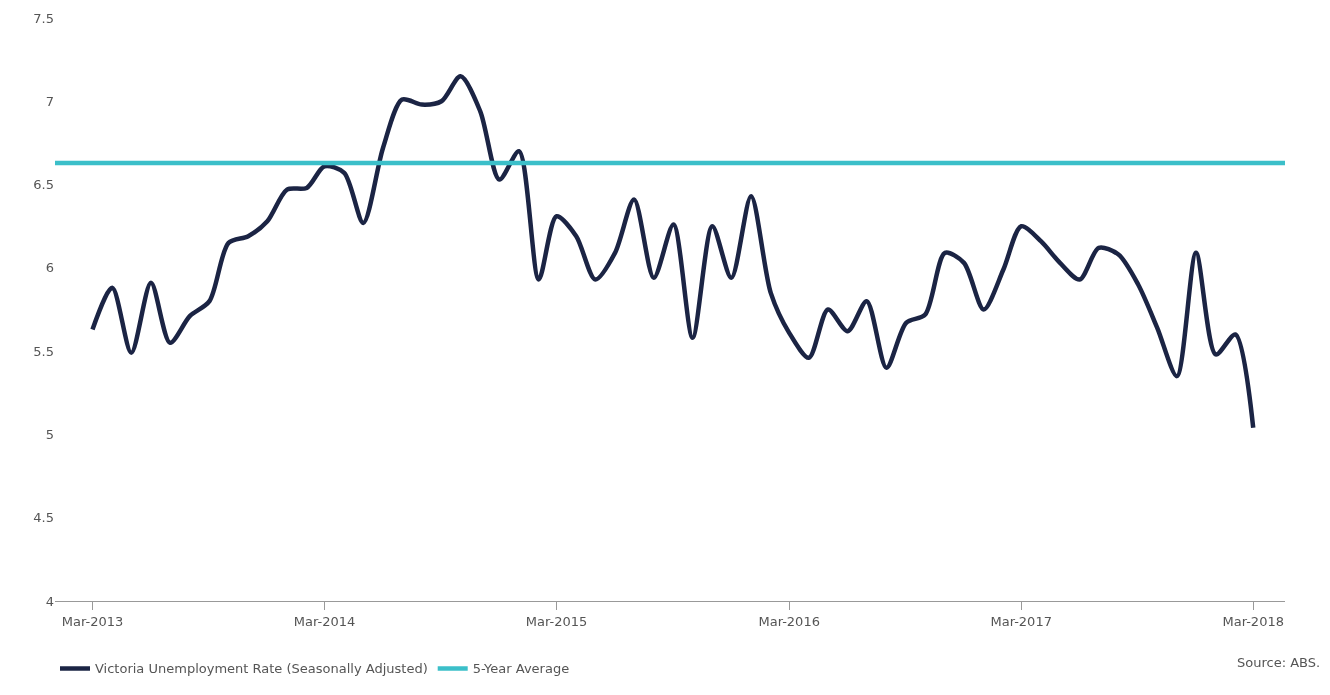 The width and height of the screenshot is (1330, 695). I want to click on y-tick-label: 6, so click(49, 268).